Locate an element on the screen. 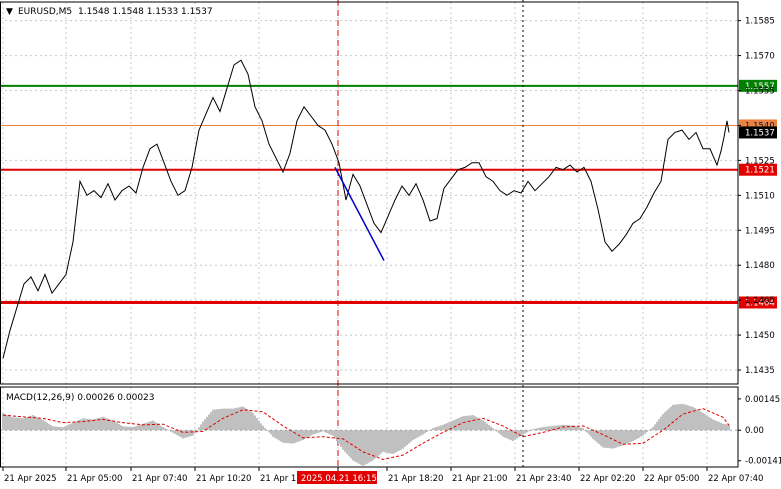 The height and width of the screenshot is (489, 781). header-ohlc: 1.1548 1.1548 1.1533 1.1537 is located at coordinates (145, 12).